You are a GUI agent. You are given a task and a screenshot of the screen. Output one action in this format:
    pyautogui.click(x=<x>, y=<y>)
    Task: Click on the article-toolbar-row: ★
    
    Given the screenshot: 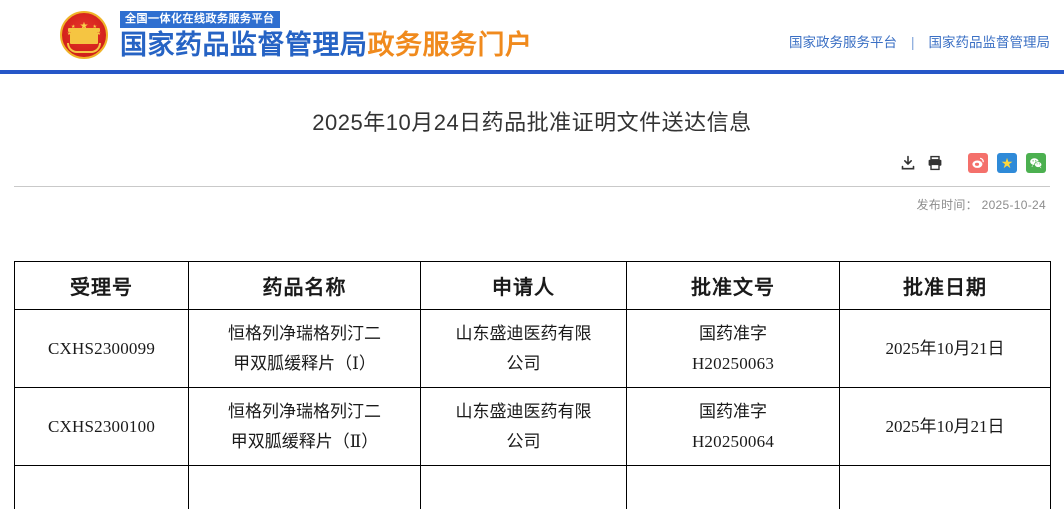 What is the action you would take?
    pyautogui.click(x=532, y=169)
    